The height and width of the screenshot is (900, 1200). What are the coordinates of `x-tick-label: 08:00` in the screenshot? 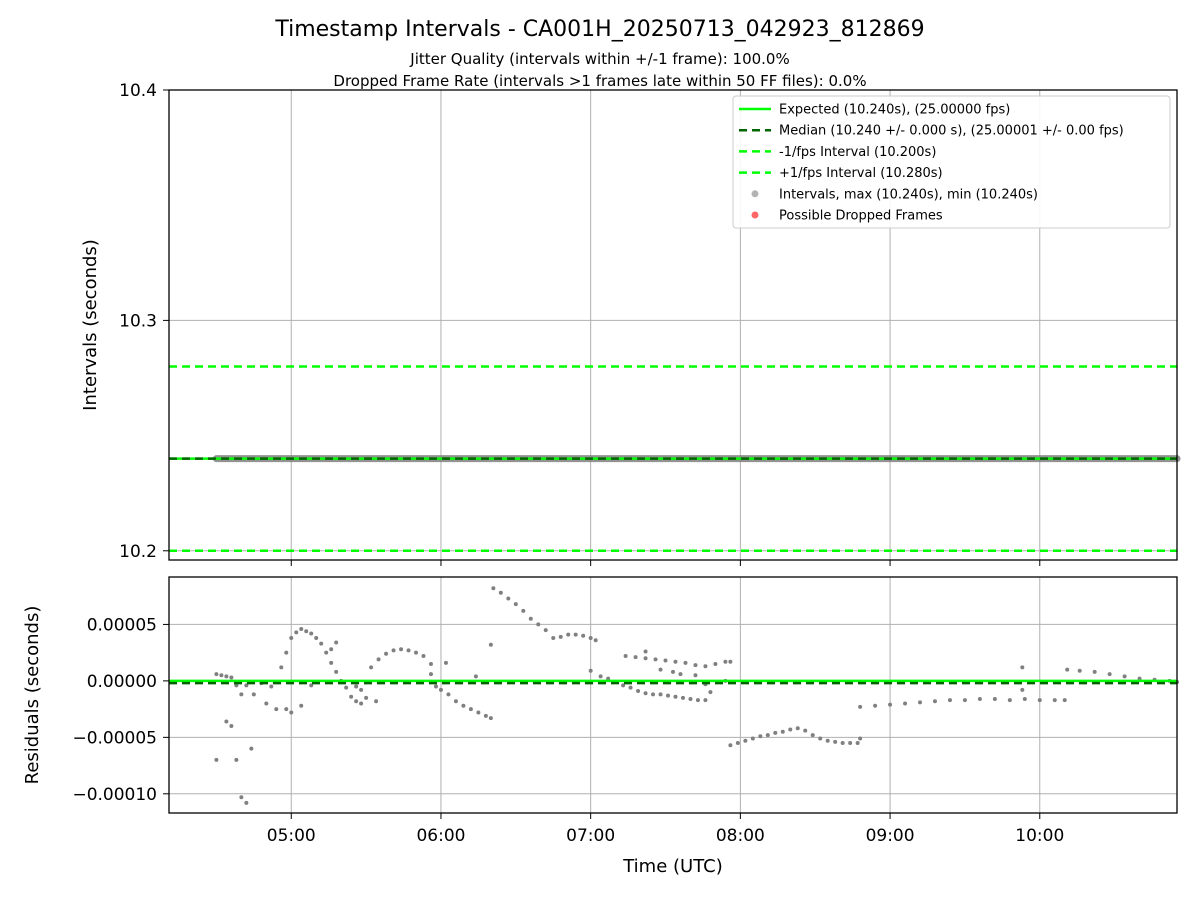 It's located at (740, 836).